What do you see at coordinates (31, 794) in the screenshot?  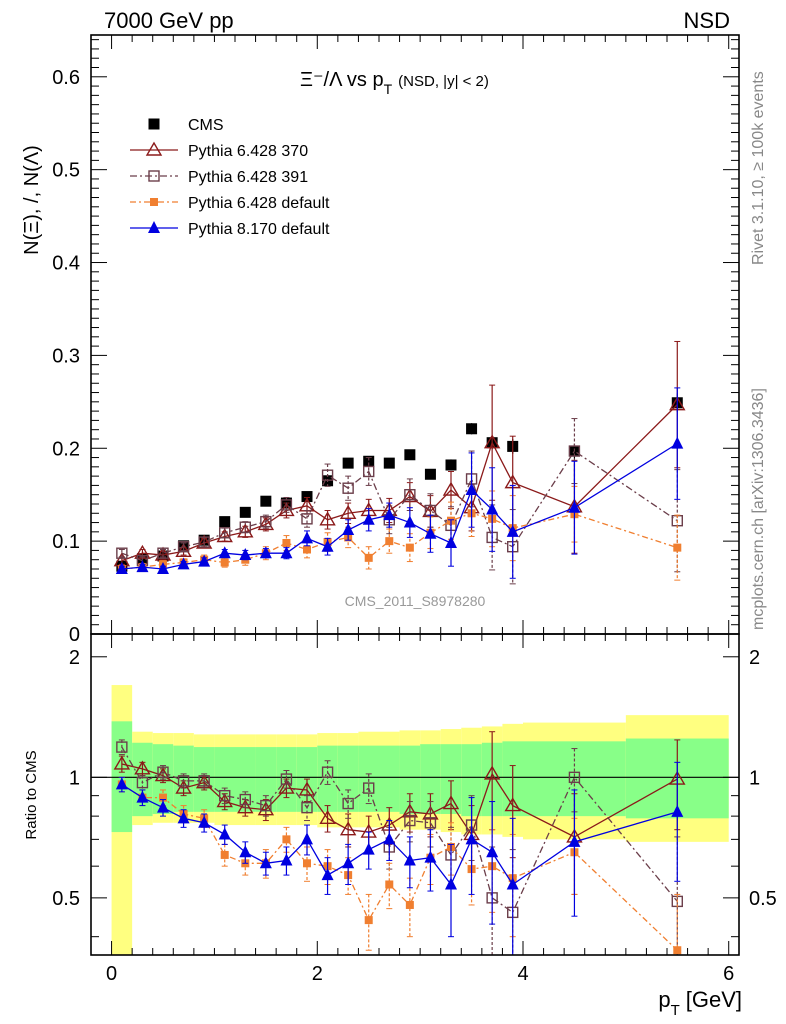 I see `ratio-y-axis-title: Ratio to CMS` at bounding box center [31, 794].